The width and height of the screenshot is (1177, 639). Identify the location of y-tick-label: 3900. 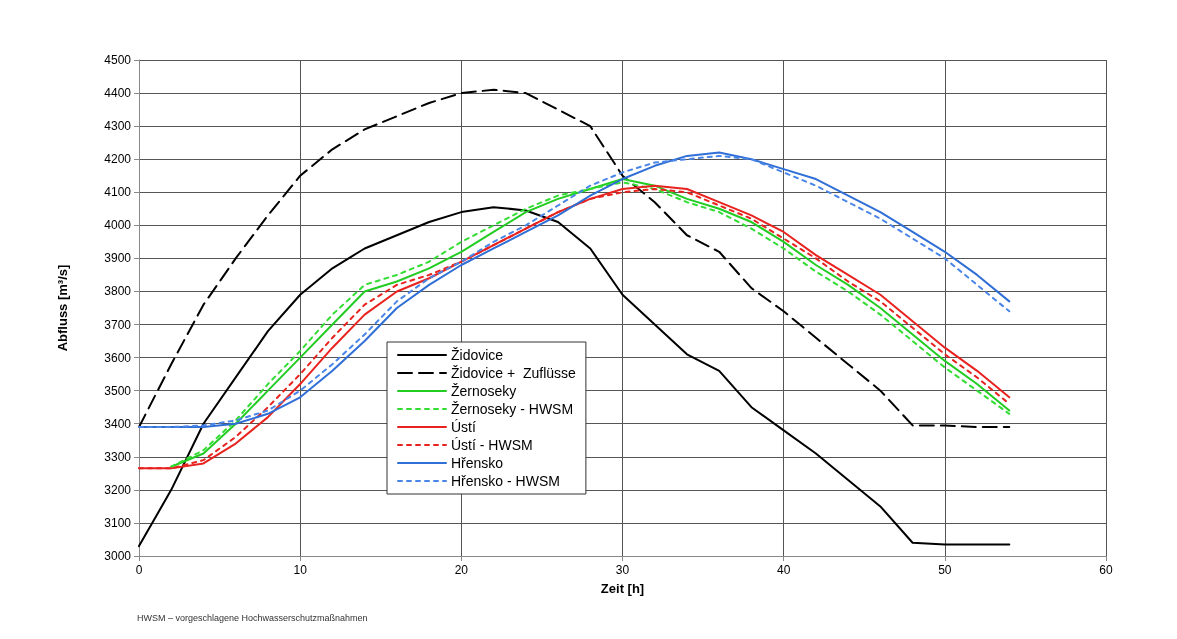
(118, 258).